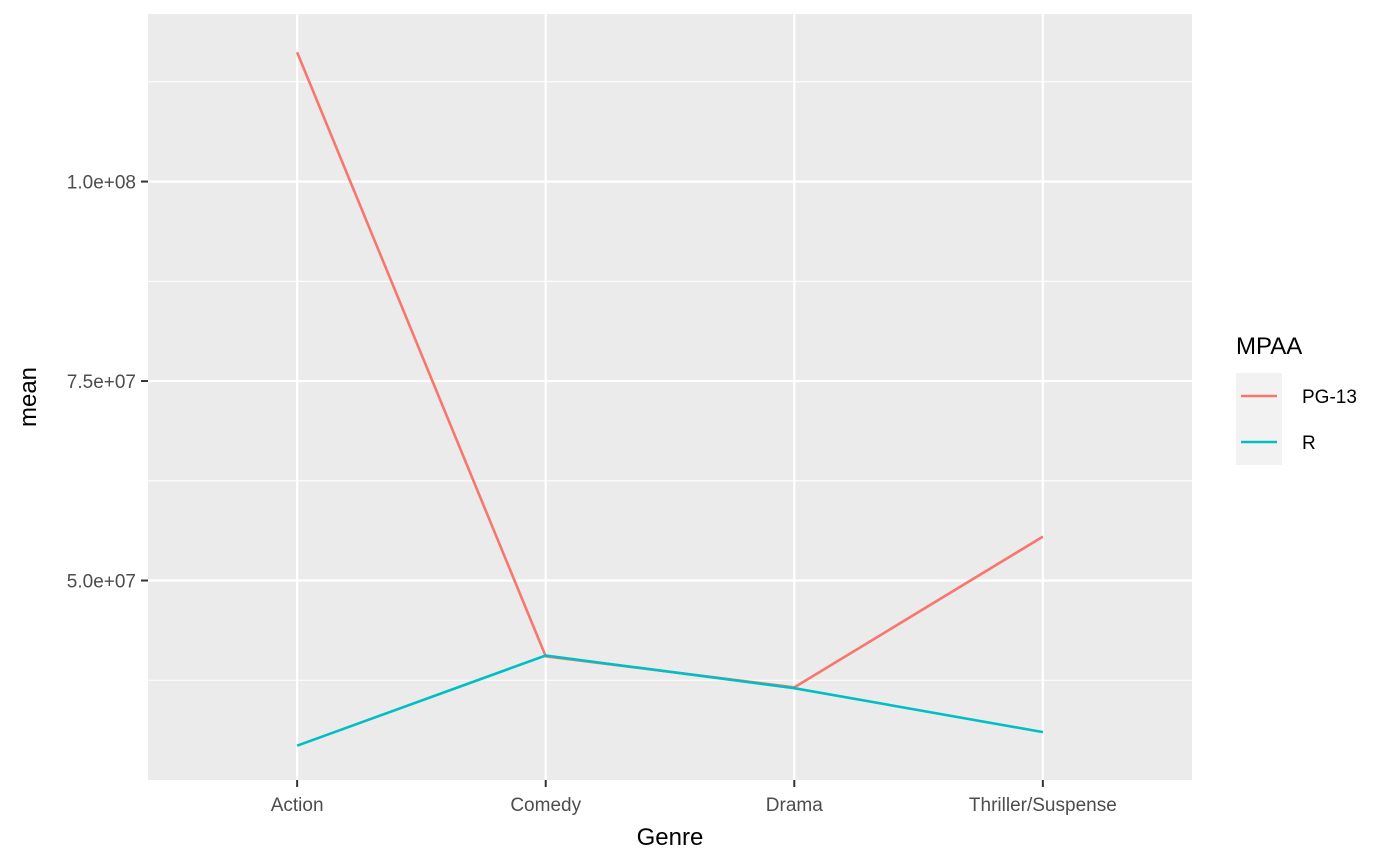  I want to click on legend-label: R, so click(1309, 443).